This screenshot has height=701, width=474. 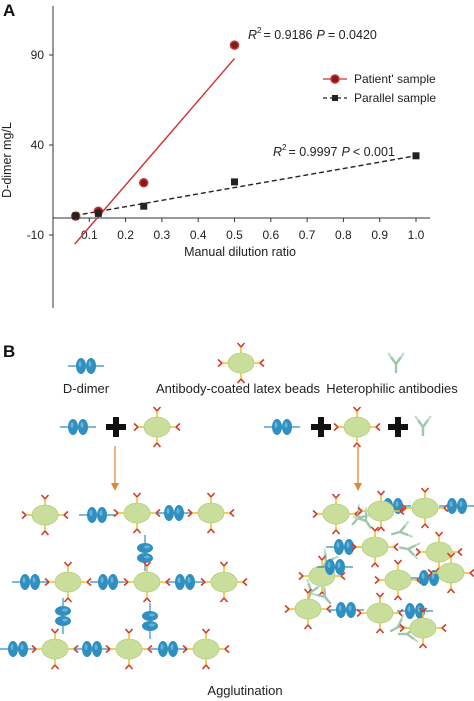 I want to click on label-hetero: Heterophilic antibodies, so click(x=392, y=388).